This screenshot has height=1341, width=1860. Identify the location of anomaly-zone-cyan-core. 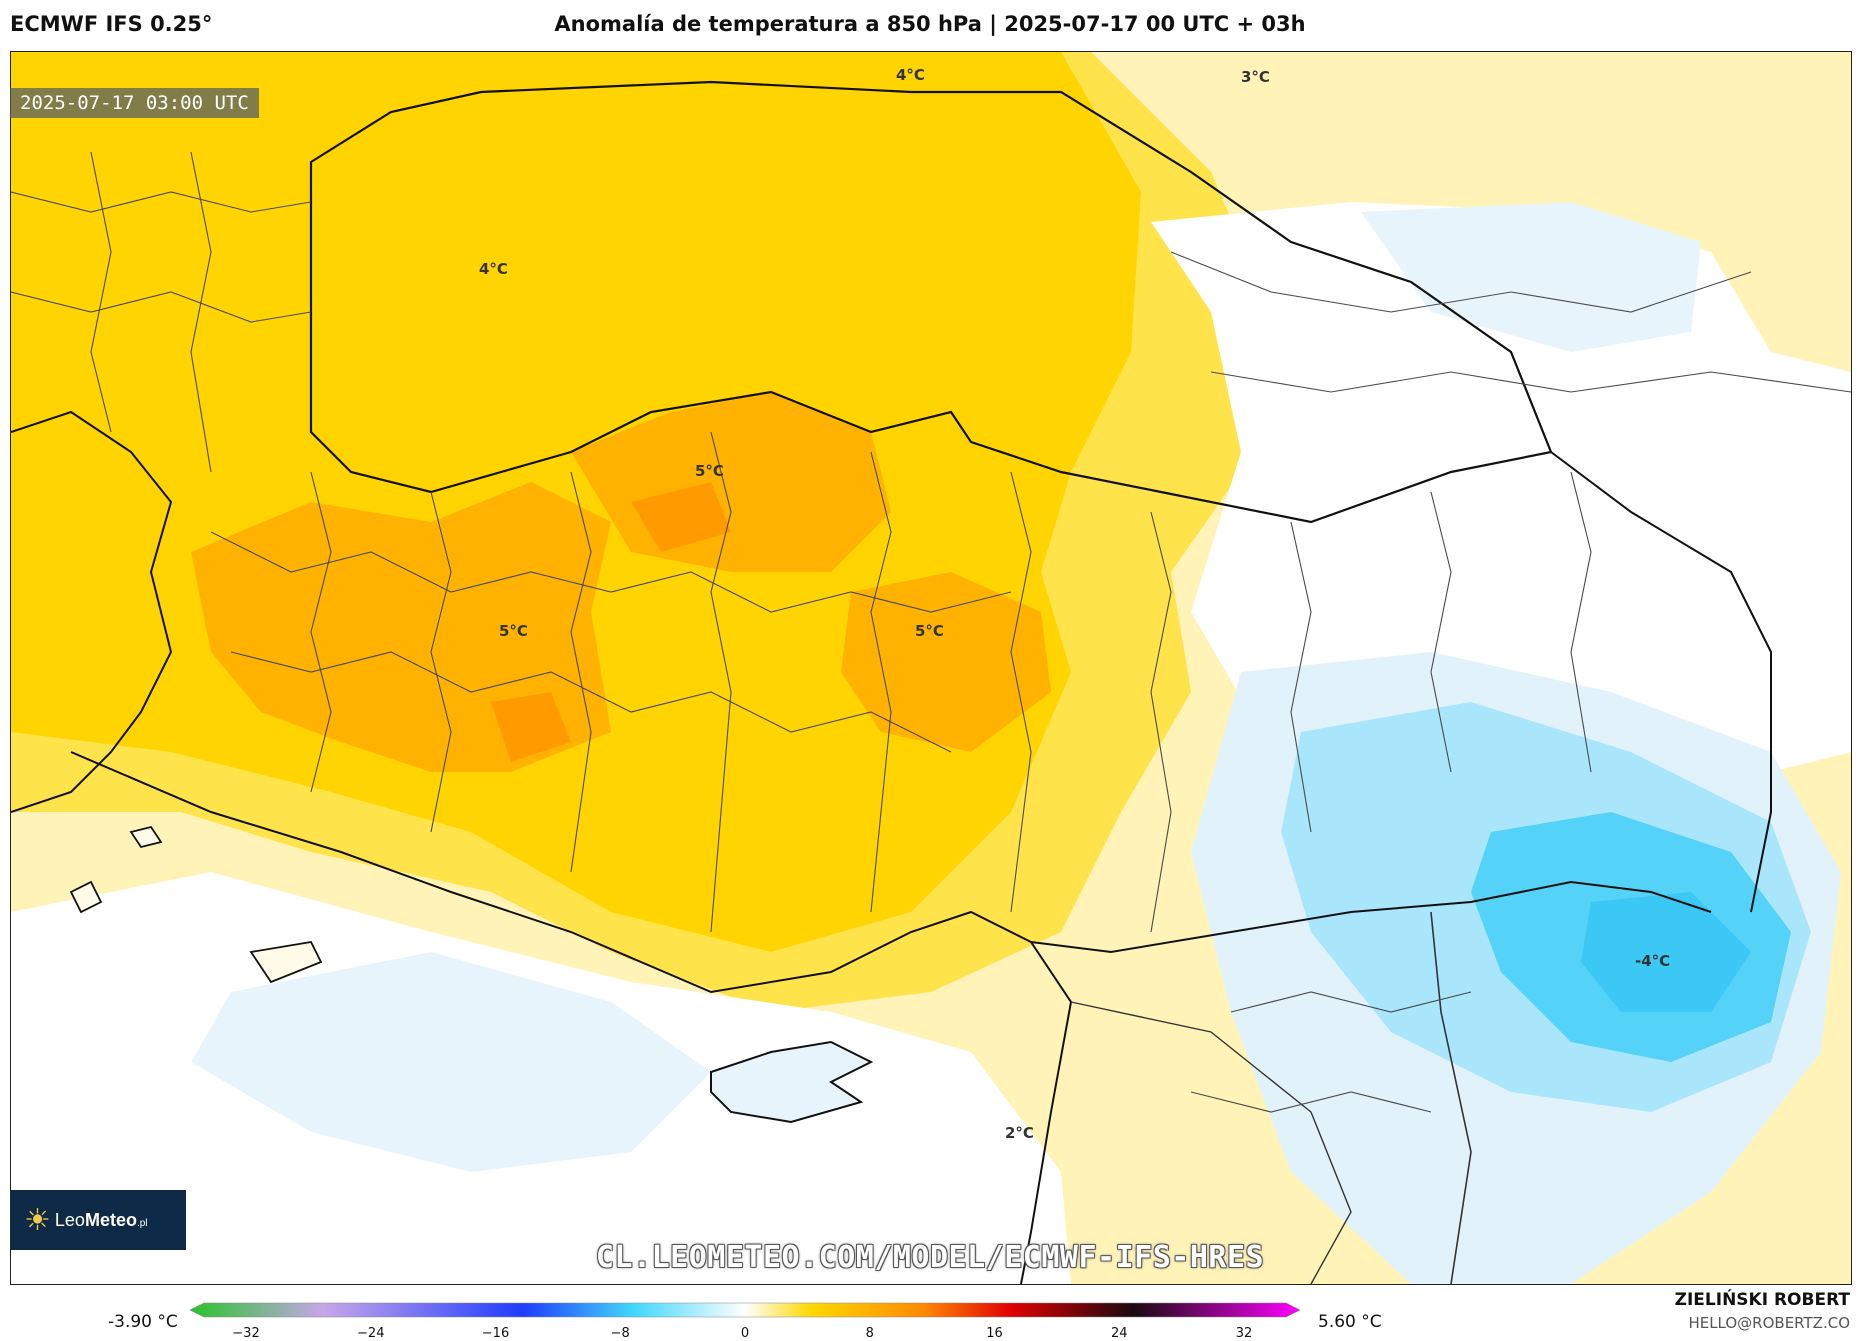
(1666, 952).